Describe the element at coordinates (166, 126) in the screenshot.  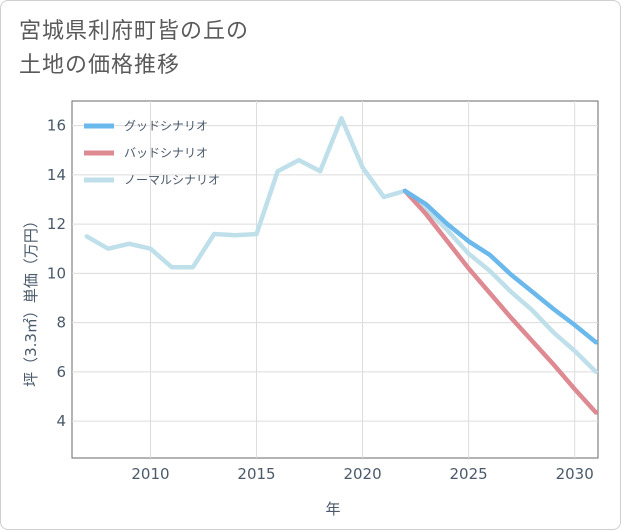
I see `legend-label: グッドシナリオ` at that location.